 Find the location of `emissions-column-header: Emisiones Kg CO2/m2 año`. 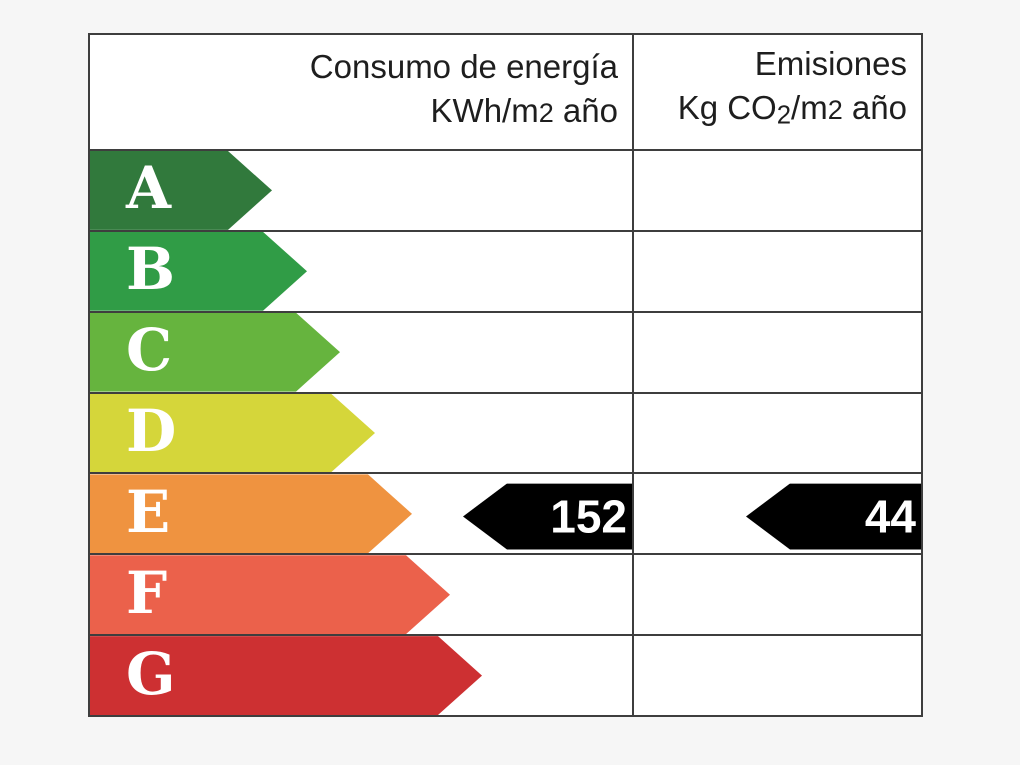

emissions-column-header: Emisiones Kg CO2/m2 año is located at coordinates (776, 92).